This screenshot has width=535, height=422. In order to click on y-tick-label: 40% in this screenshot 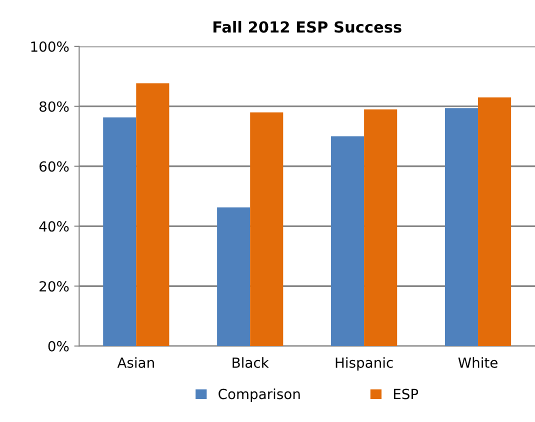, I will do `click(54, 226)`.